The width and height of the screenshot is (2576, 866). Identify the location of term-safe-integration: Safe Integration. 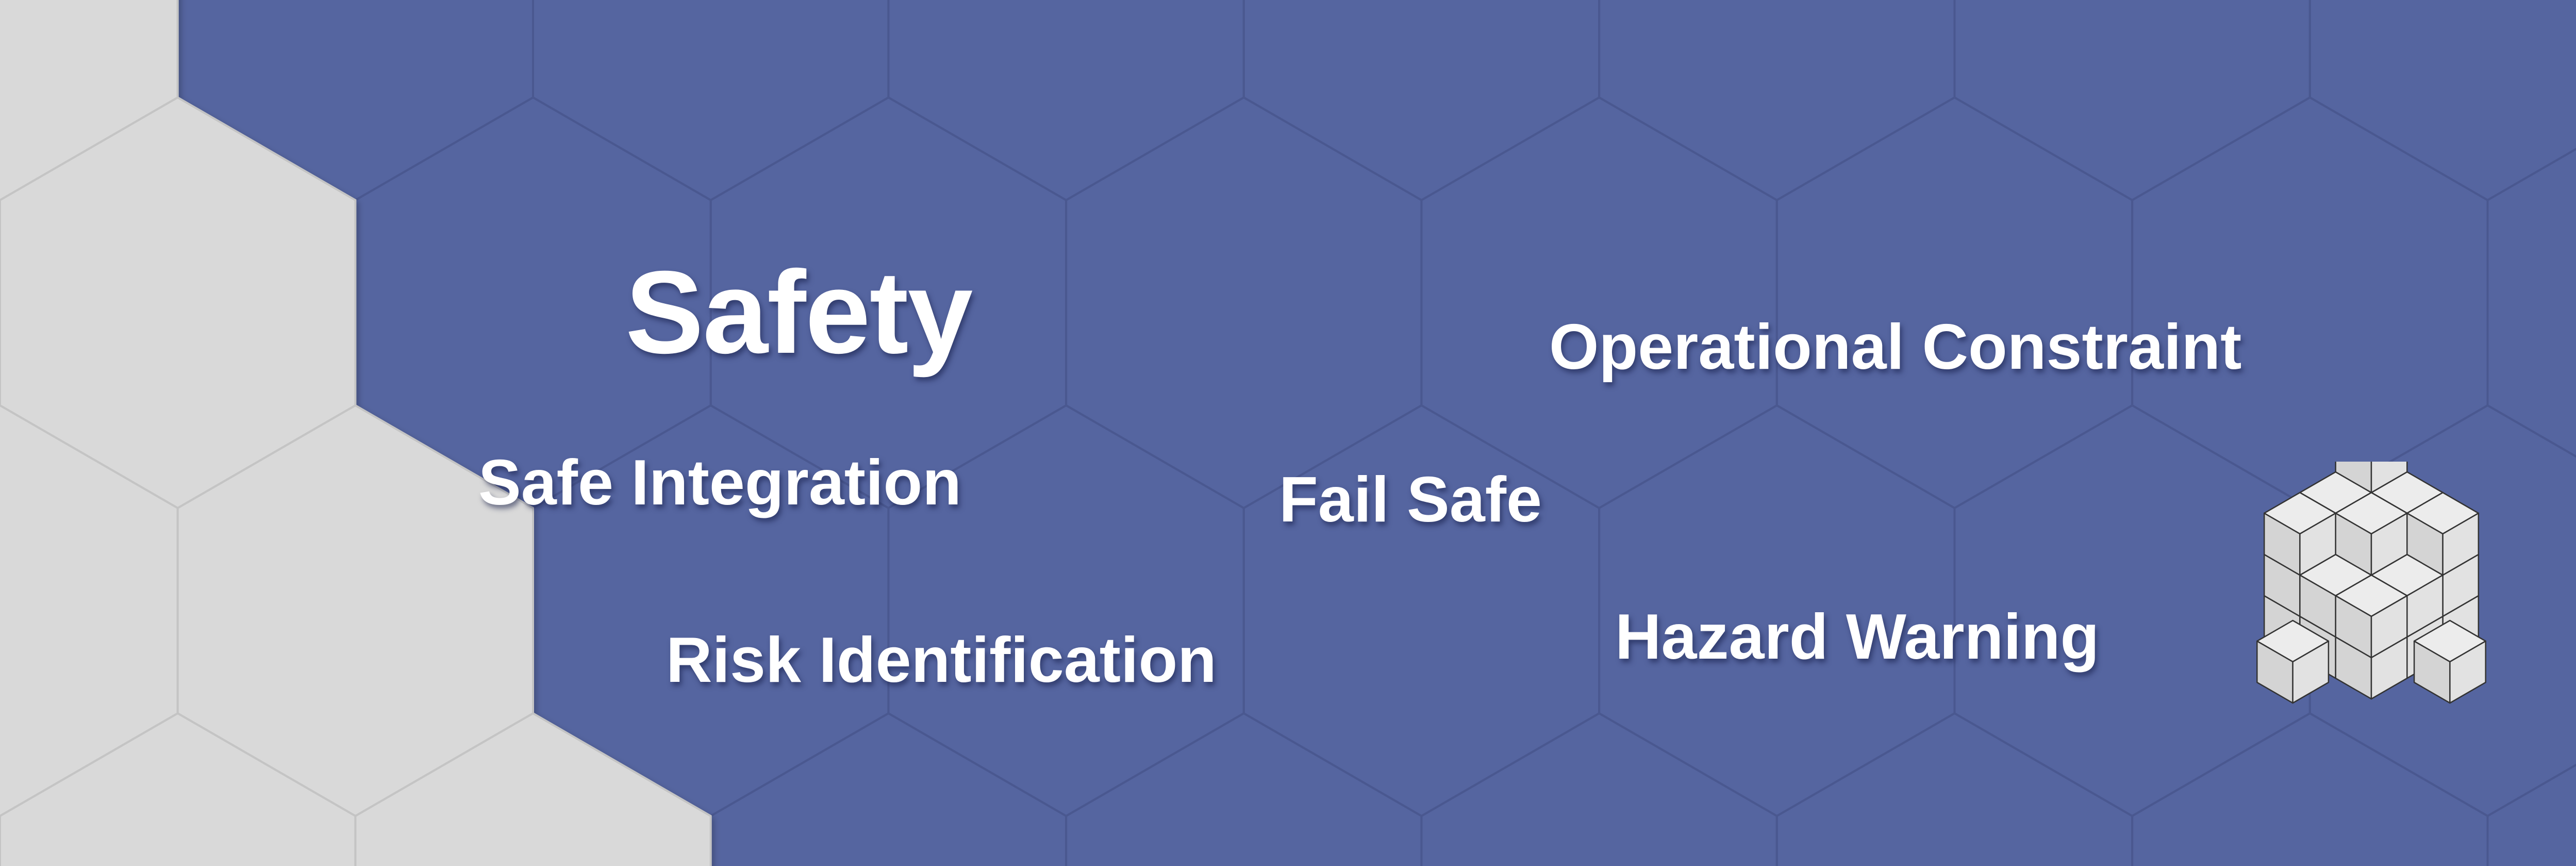
(720, 483).